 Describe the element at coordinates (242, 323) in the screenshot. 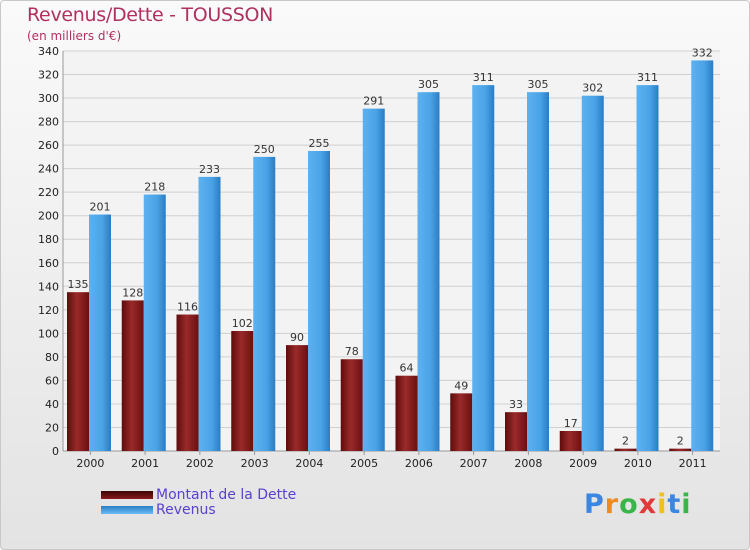

I see `debt-value-label-2003: 102` at that location.